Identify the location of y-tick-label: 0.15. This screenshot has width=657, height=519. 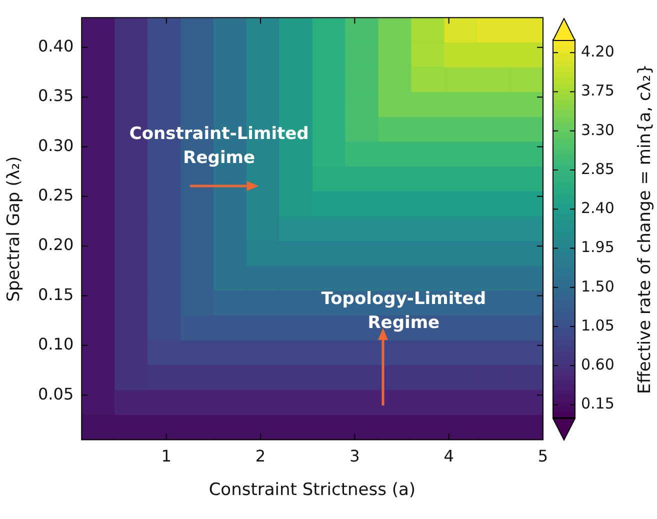
(56, 294).